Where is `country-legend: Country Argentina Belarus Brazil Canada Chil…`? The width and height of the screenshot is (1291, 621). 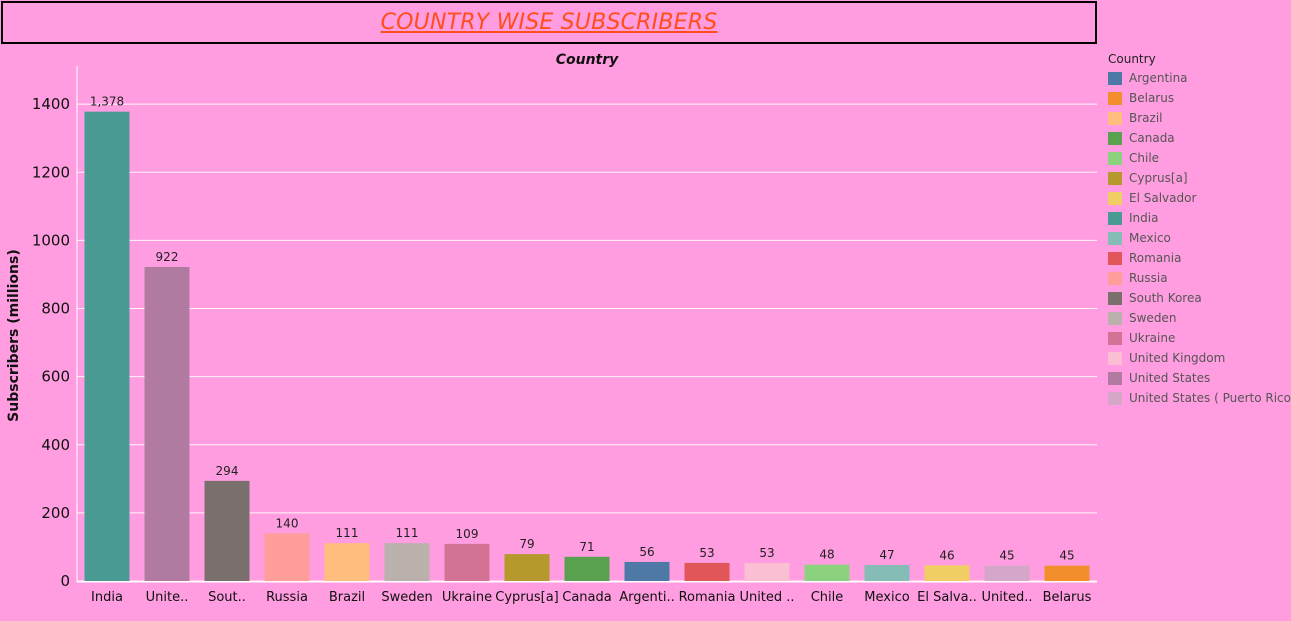
country-legend: Country Argentina Belarus Brazil Canada Chil… is located at coordinates (1199, 230).